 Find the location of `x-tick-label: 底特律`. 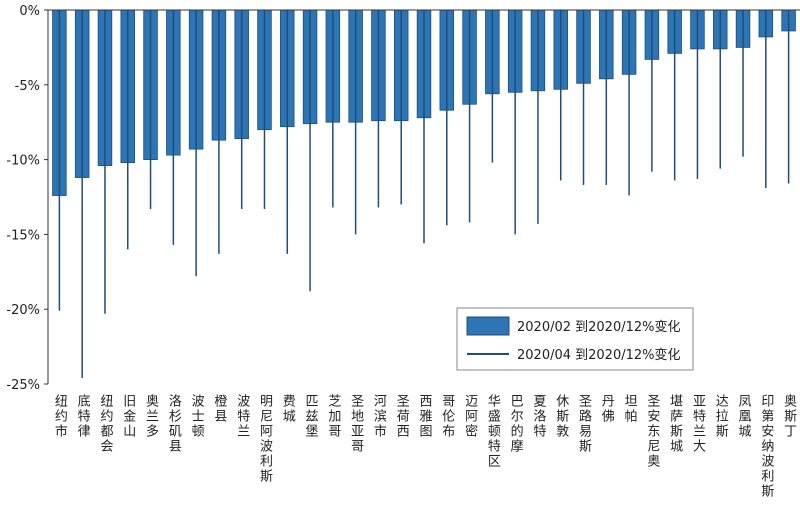

x-tick-label: 底特律 is located at coordinates (83, 416).